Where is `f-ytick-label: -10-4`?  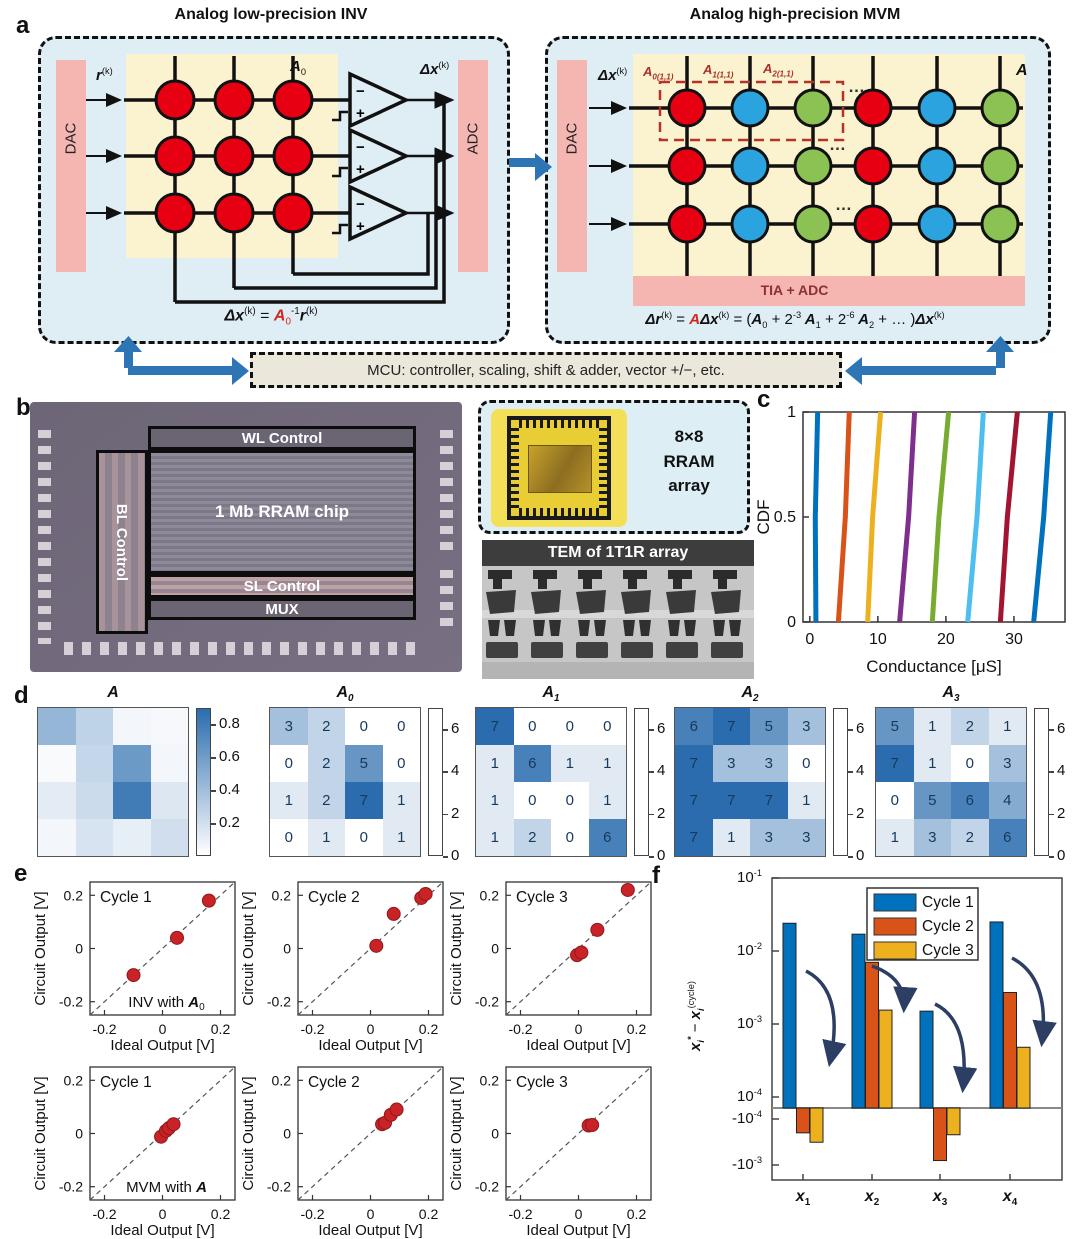
f-ytick-label: -10-4 is located at coordinates (747, 1118).